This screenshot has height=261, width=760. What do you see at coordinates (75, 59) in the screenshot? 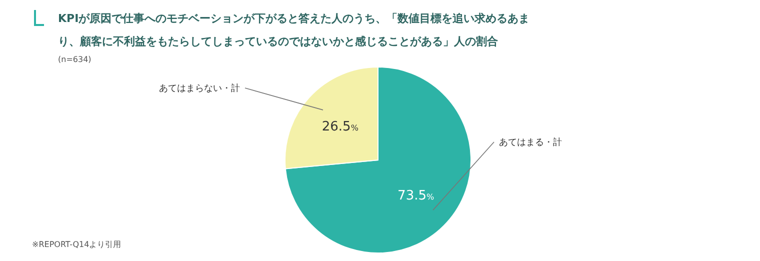
I see `text: (n=634)` at bounding box center [75, 59].